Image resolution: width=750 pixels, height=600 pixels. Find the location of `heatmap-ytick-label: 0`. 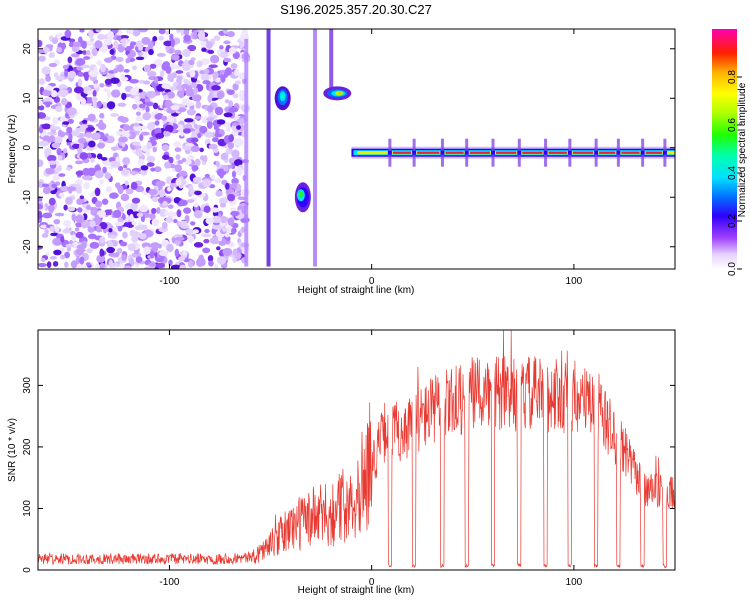

heatmap-ytick-label: 0 is located at coordinates (27, 148).